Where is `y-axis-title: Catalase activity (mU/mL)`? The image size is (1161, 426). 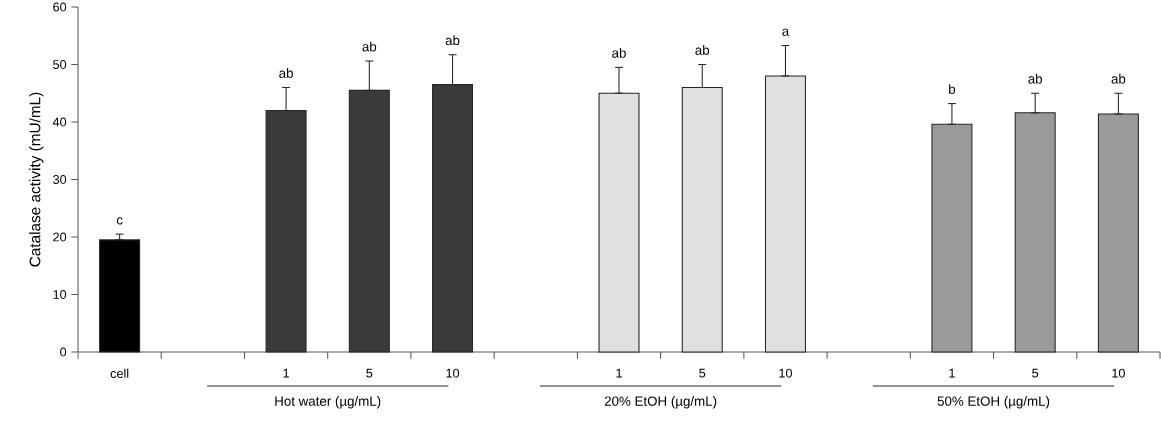
y-axis-title: Catalase activity (mU/mL) is located at coordinates (36, 179).